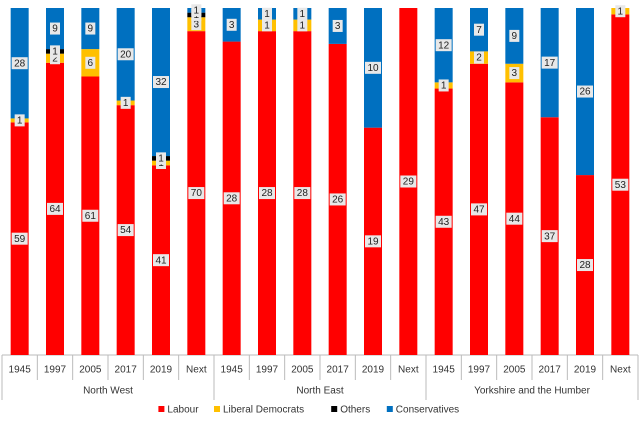  I want to click on data-label: 37, so click(550, 236).